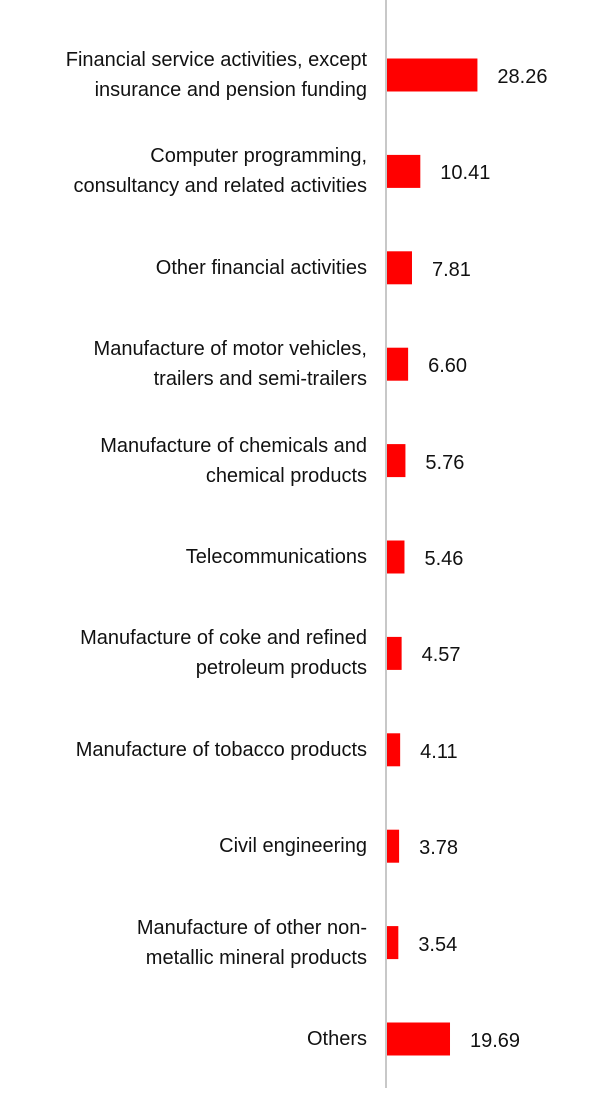  Describe the element at coordinates (230, 349) in the screenshot. I see `category-label-line: Manufacture of motor vehicles,` at that location.